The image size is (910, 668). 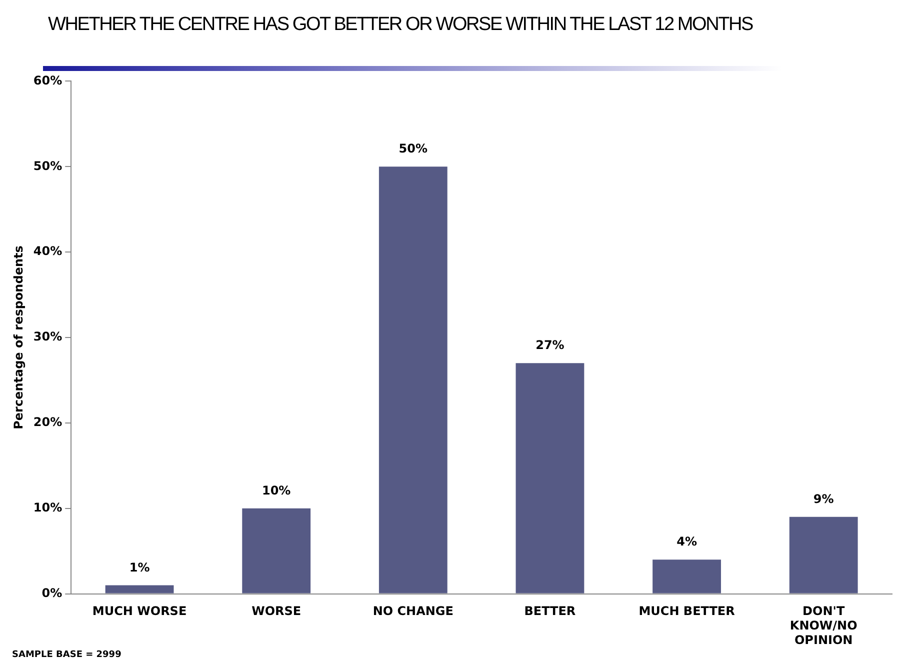 I want to click on y-tick-label: 20%, so click(x=47, y=422).